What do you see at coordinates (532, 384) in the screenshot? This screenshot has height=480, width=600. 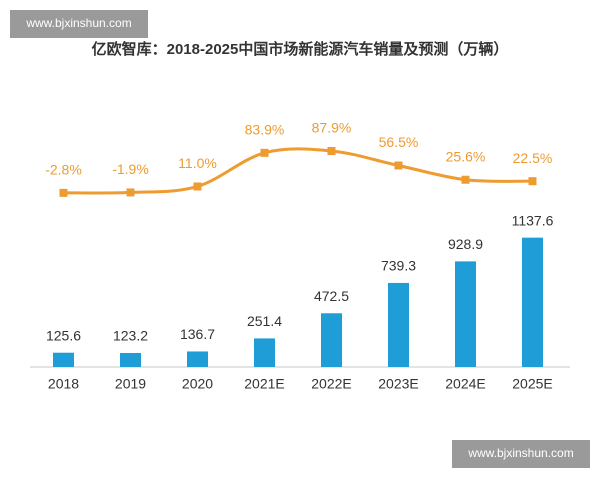 I see `x-tick-label: 2025E` at bounding box center [532, 384].